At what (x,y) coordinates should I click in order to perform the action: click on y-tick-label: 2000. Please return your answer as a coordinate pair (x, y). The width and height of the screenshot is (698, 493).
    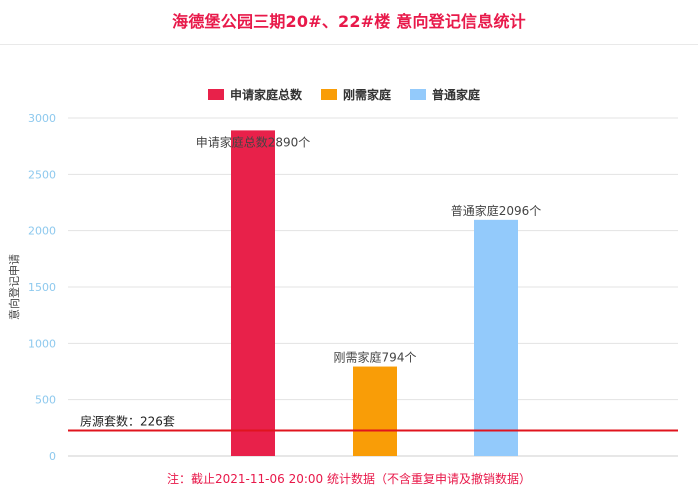
    Looking at the image, I should click on (42, 231).